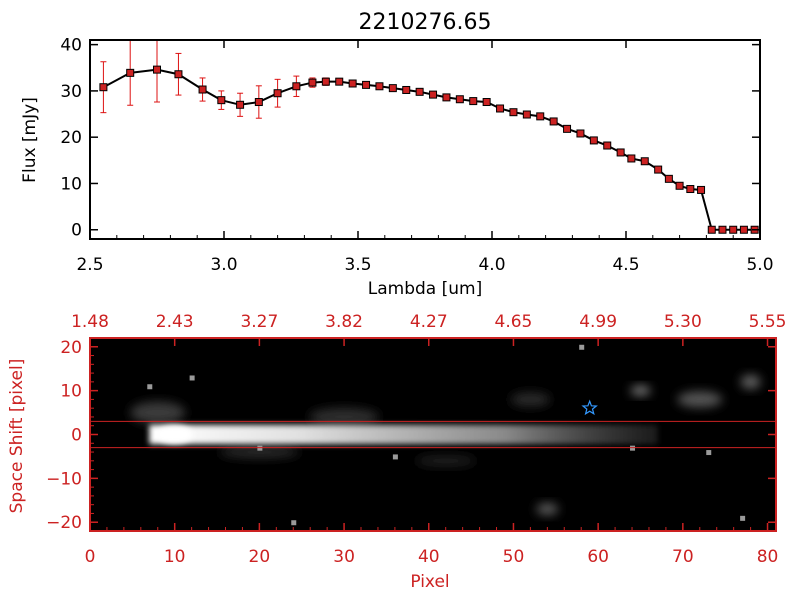 The width and height of the screenshot is (800, 600). I want to click on image-top-axis: 1.48 2.43 3.27 3.82 4.27 4.65 4.99 5.30 5.55, so click(428, 329).